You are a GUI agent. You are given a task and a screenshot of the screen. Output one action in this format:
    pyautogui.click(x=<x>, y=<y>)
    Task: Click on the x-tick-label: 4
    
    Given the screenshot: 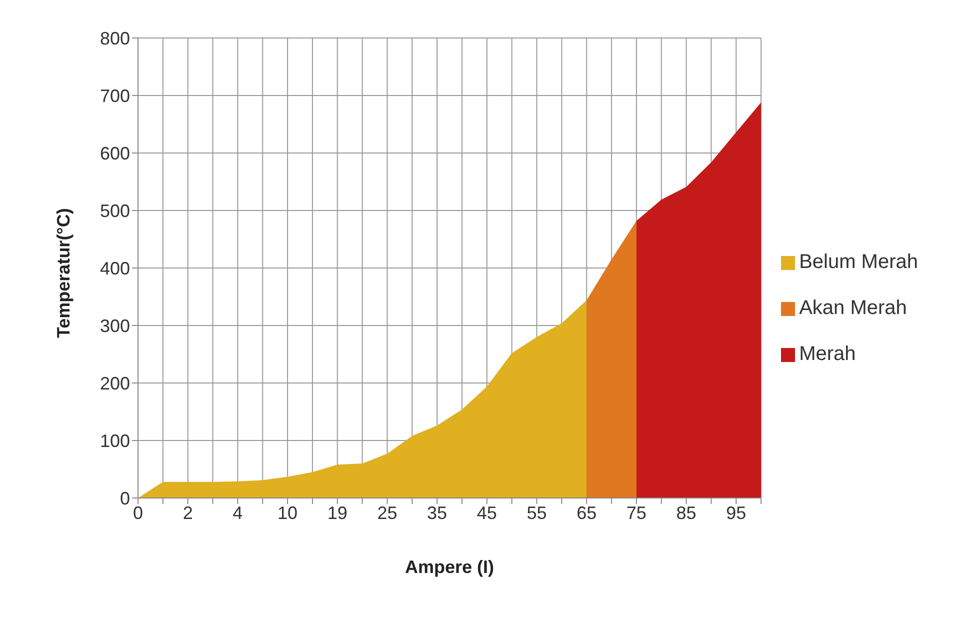 What is the action you would take?
    pyautogui.click(x=237, y=512)
    